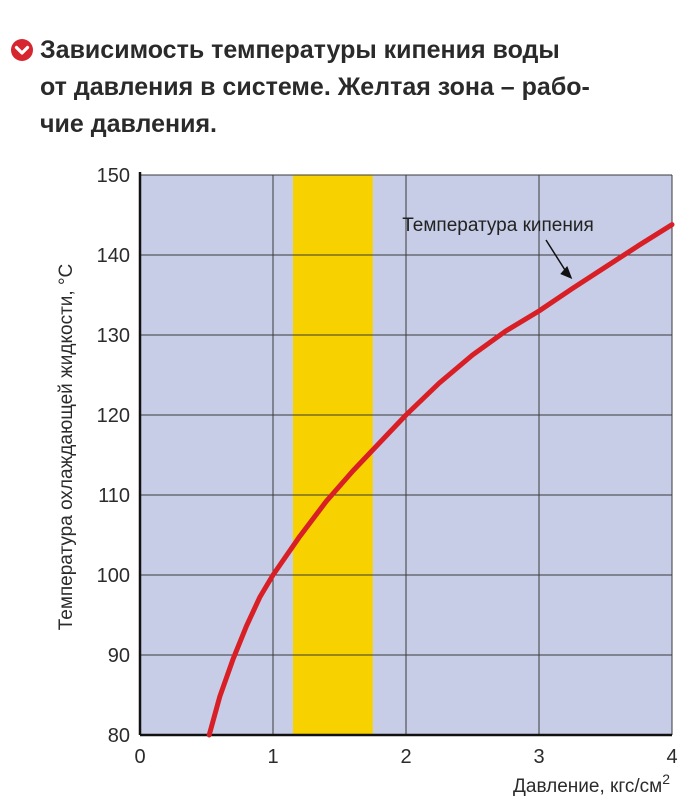  I want to click on x-tick-label-1: 1, so click(272, 757).